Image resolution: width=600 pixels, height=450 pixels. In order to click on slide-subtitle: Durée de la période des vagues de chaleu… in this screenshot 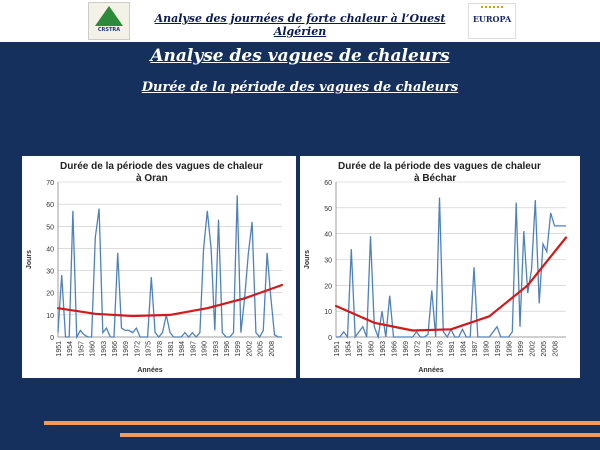, I will do `click(300, 87)`.